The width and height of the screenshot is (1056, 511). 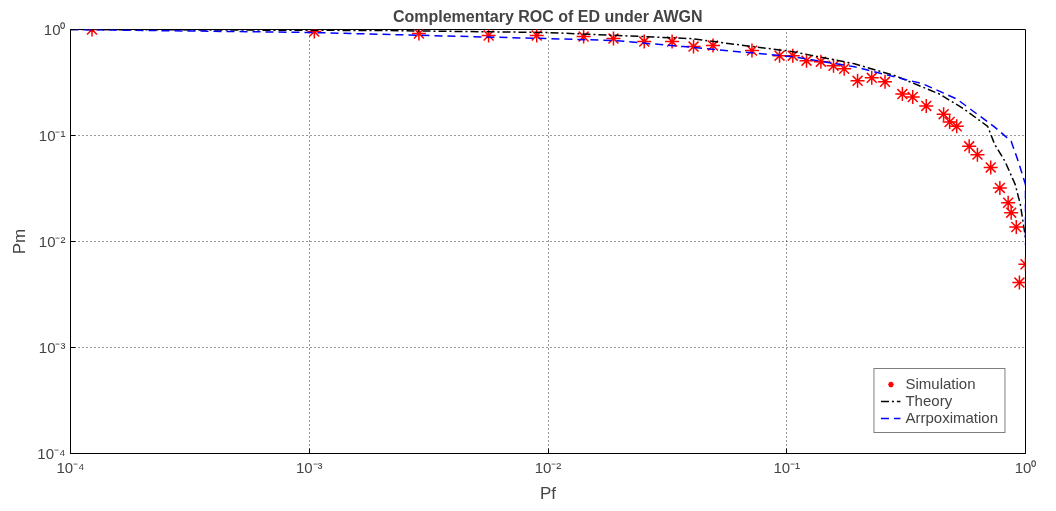 What do you see at coordinates (548, 493) in the screenshot?
I see `x-axis-title: Pf` at bounding box center [548, 493].